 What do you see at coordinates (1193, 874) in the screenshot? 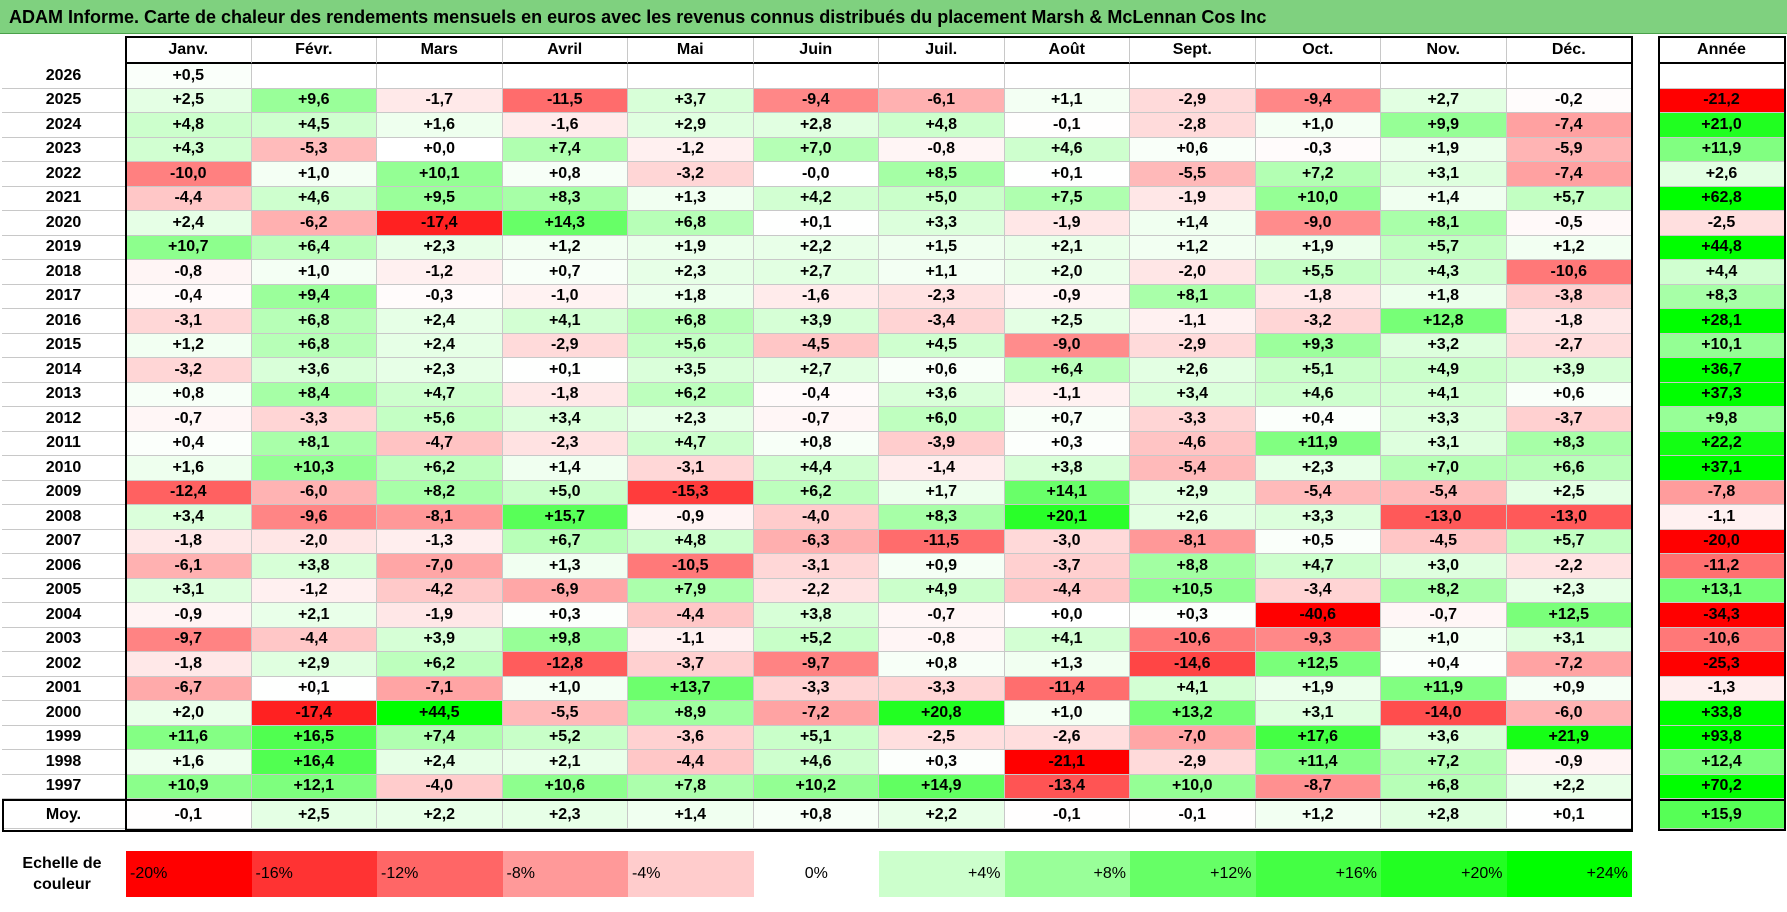
I see `scale-step: +12%` at bounding box center [1193, 874].